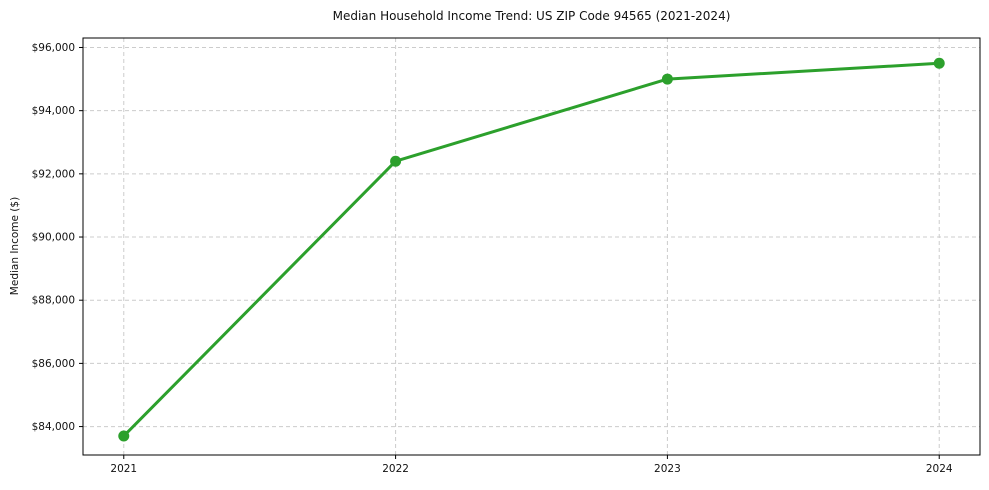 The height and width of the screenshot is (490, 989). What do you see at coordinates (53, 238) in the screenshot?
I see `y-tick-label: $90,000` at bounding box center [53, 238].